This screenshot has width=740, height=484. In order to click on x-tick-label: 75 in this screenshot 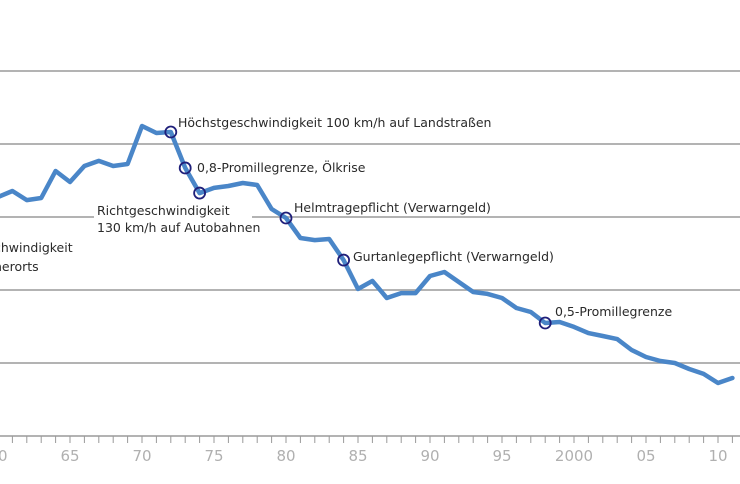, I will do `click(213, 456)`.